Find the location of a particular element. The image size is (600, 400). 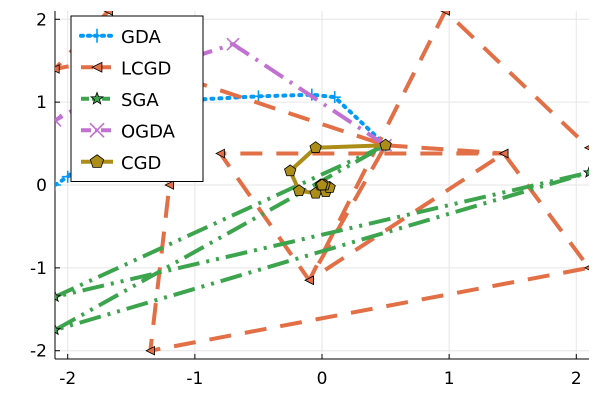

legend-label-gda: GDA is located at coordinates (141, 37).